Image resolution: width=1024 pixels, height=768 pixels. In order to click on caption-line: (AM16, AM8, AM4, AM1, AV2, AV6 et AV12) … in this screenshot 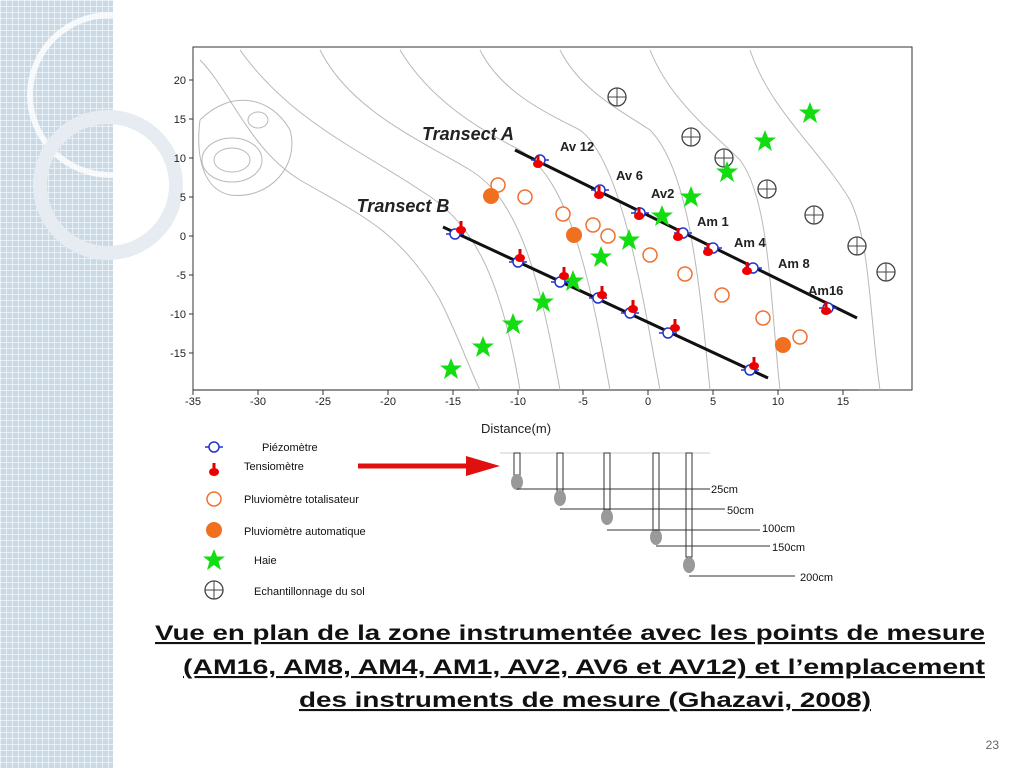, I will do `click(584, 667)`.